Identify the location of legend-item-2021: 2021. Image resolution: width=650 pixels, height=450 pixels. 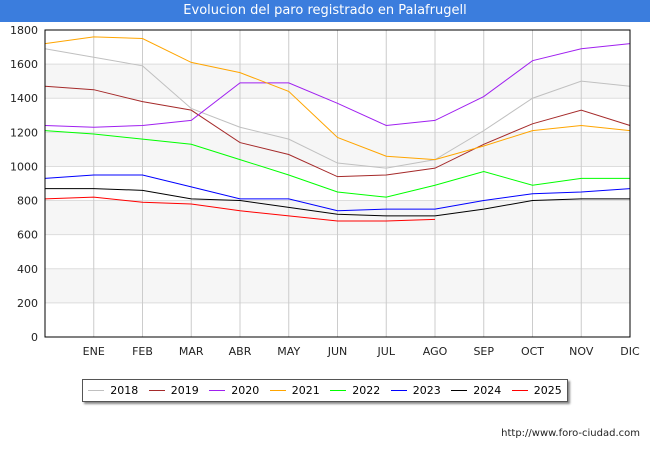
(294, 390).